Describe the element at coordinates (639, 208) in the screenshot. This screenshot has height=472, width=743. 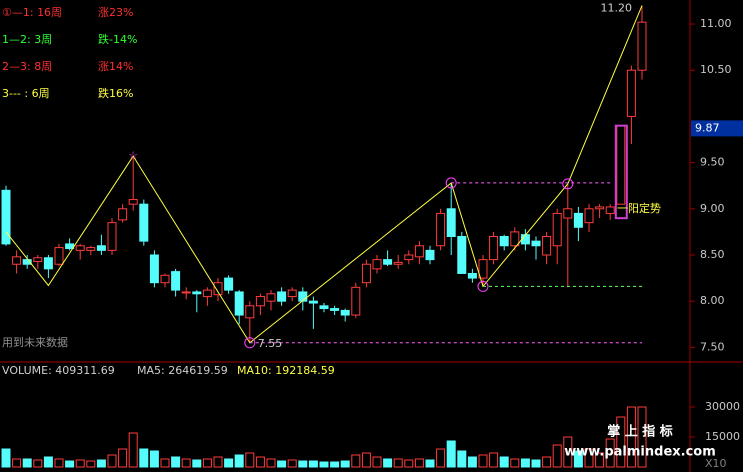
I see `signal: 一阳定势` at that location.